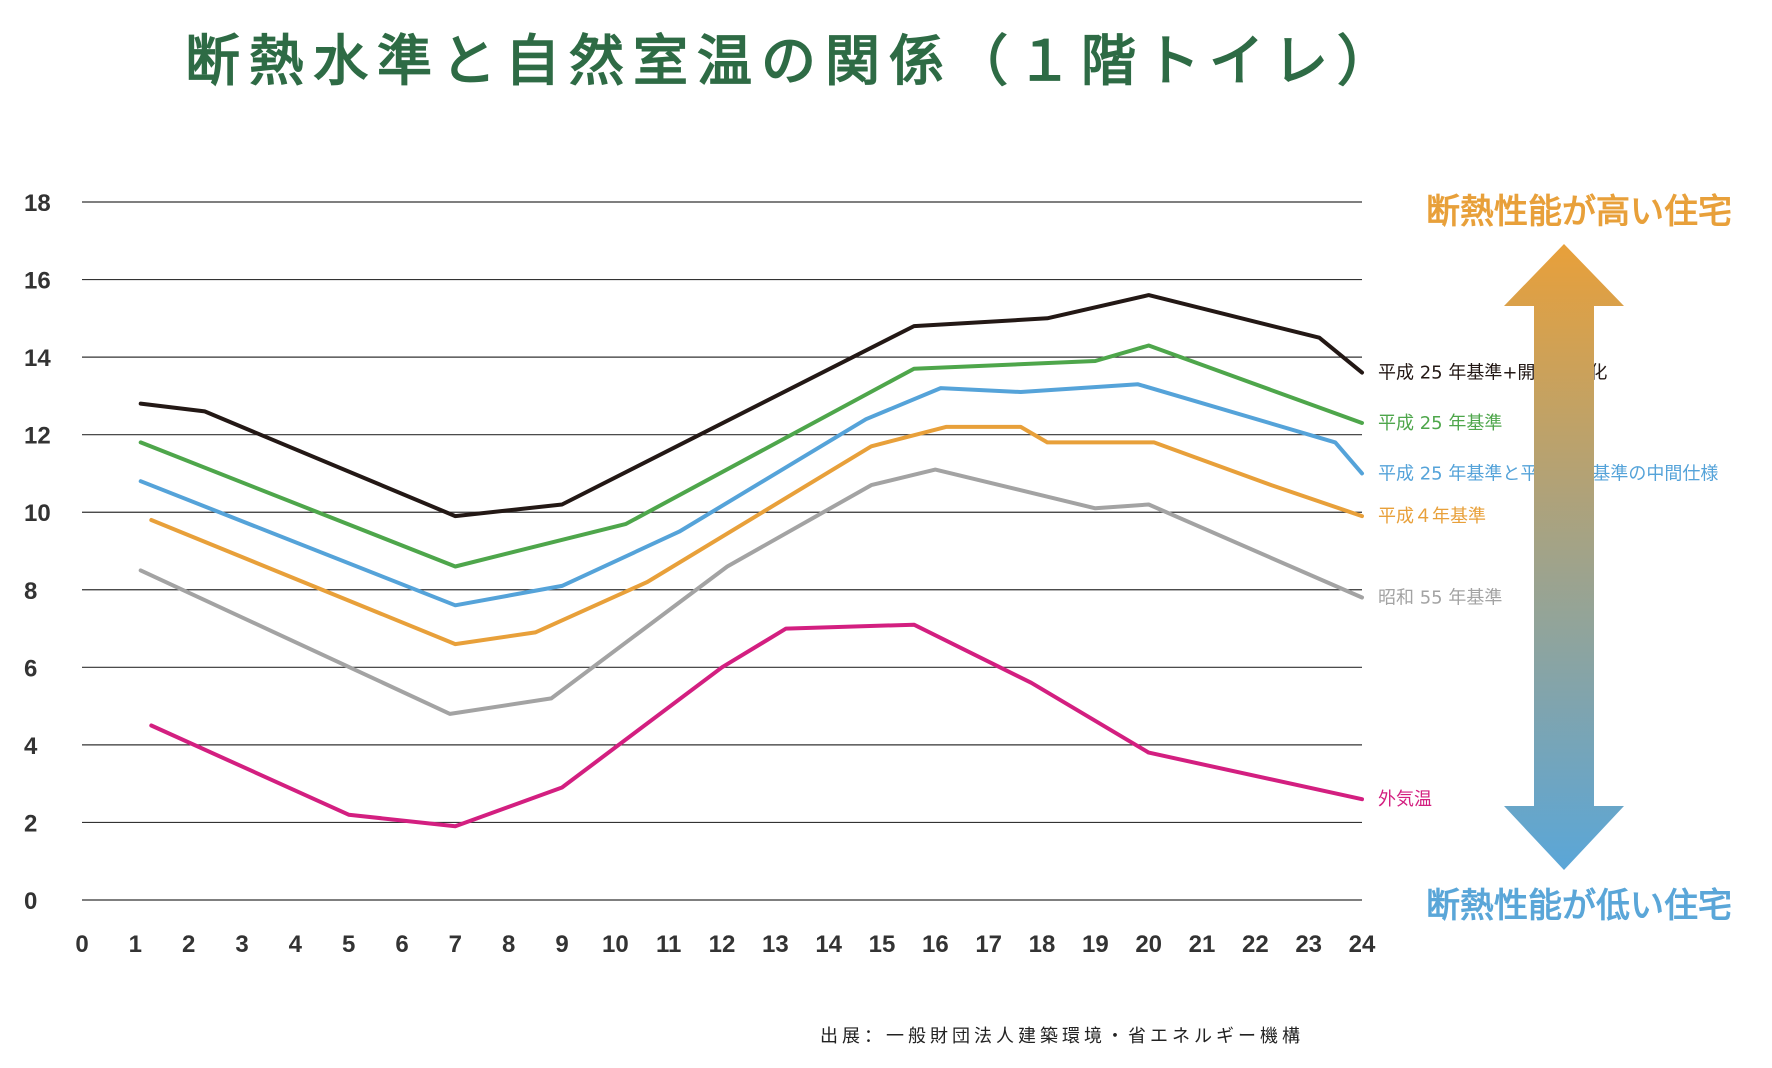 This screenshot has width=1772, height=1068. I want to click on x-tick-label: 17, so click(988, 944).